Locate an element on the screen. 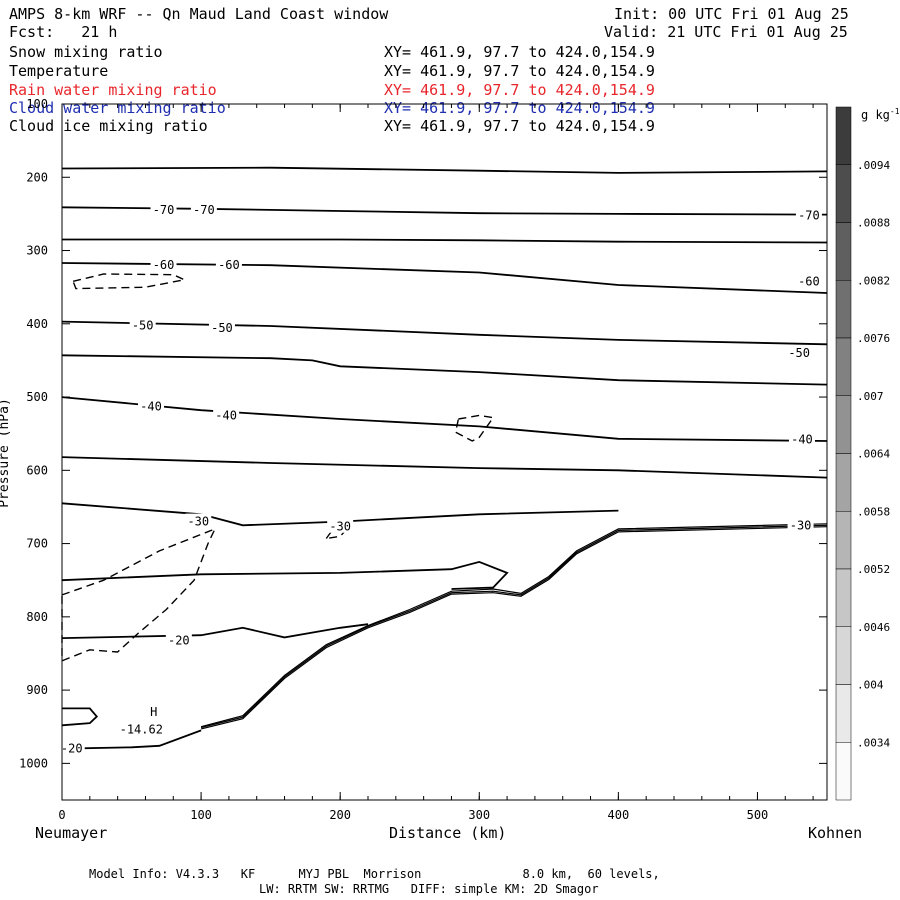 This screenshot has width=900, height=900. colorbar-tick-label: .0076 is located at coordinates (873, 338).